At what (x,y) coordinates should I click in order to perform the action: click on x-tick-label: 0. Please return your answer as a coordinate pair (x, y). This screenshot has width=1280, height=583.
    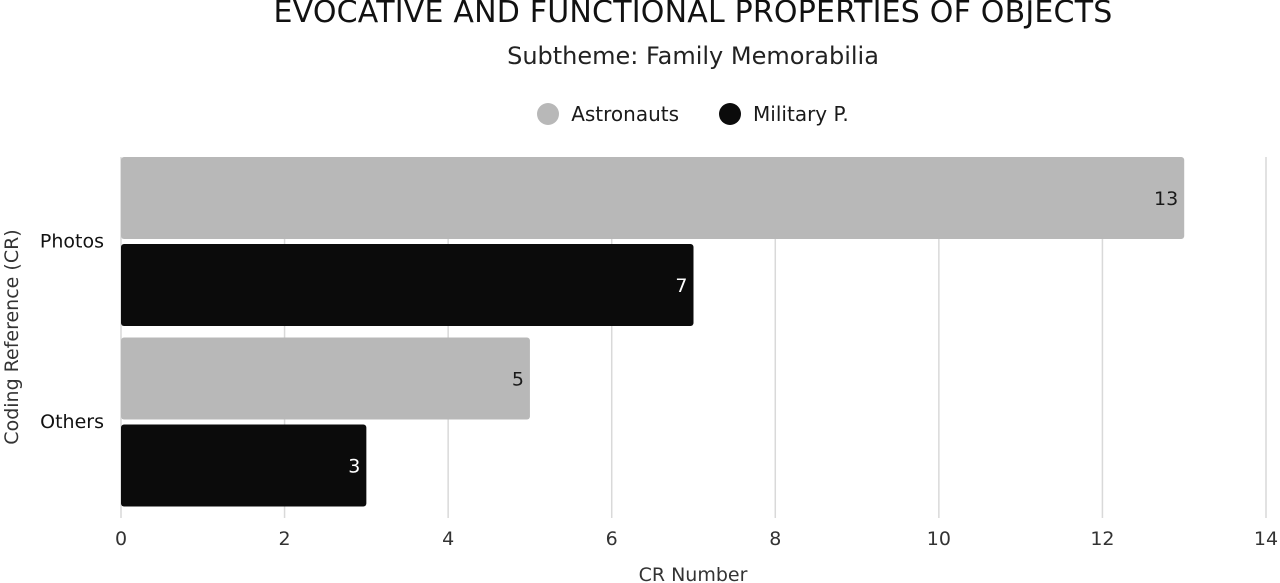
    Looking at the image, I should click on (121, 539).